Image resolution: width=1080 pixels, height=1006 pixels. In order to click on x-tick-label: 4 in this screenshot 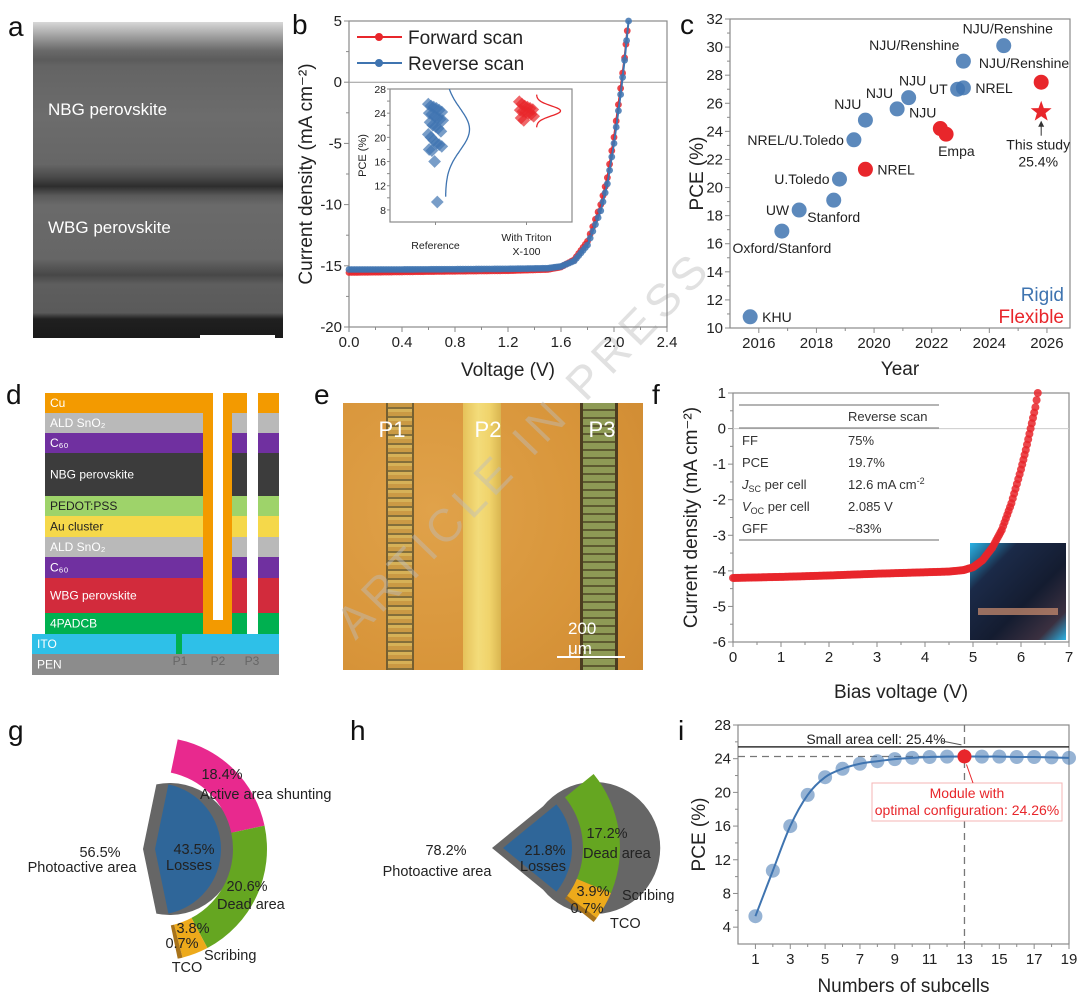, I will do `click(925, 657)`.